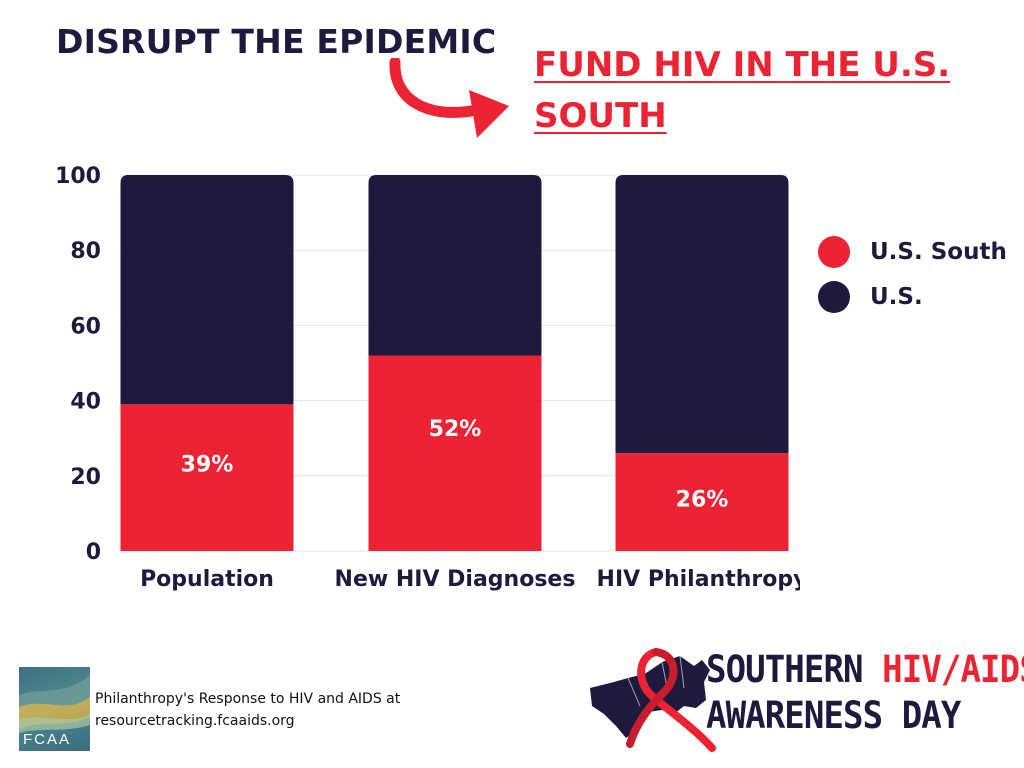  What do you see at coordinates (207, 579) in the screenshot?
I see `x-tick-label: Population` at bounding box center [207, 579].